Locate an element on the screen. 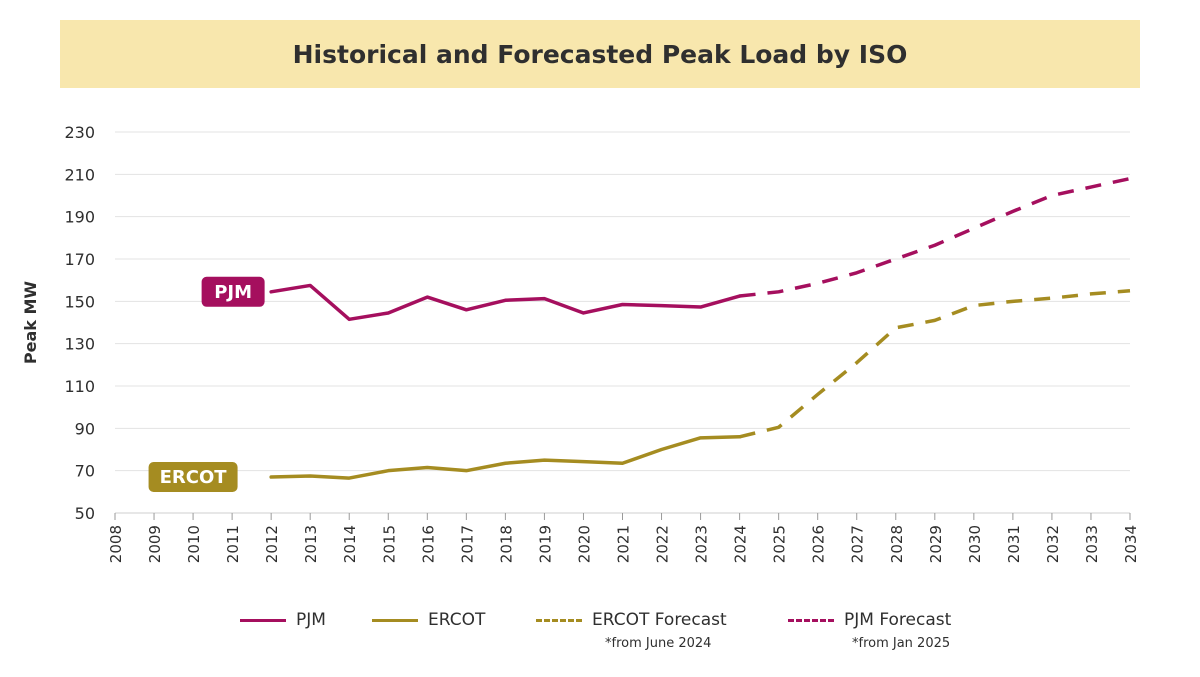  legend-item-pjm-forecast: PJM Forecast is located at coordinates (869, 620).